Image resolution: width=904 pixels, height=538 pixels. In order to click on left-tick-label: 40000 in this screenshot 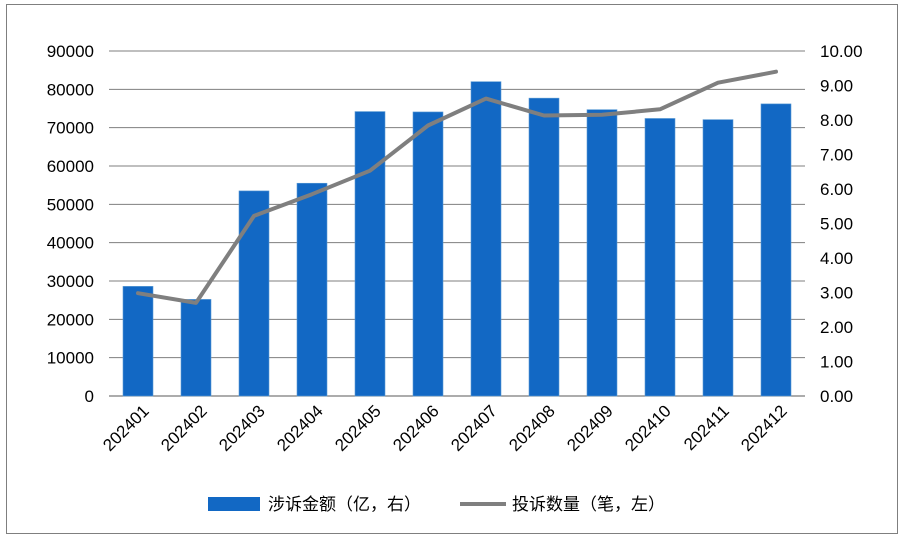, I will do `click(70, 243)`.